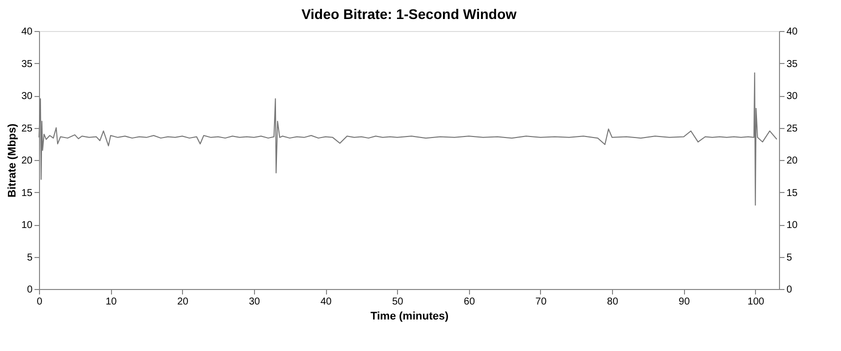 This screenshot has width=841, height=351. I want to click on y-tick-label: 15, so click(27, 193).